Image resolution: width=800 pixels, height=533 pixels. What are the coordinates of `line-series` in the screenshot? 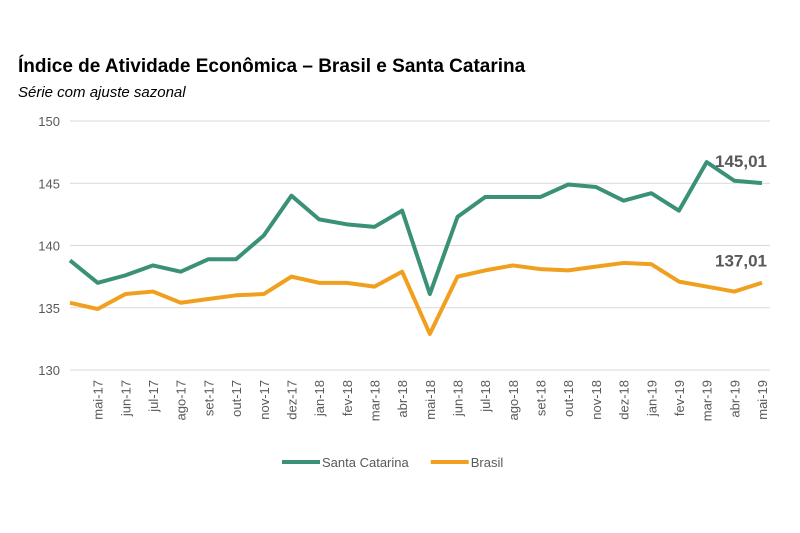 It's located at (416, 298).